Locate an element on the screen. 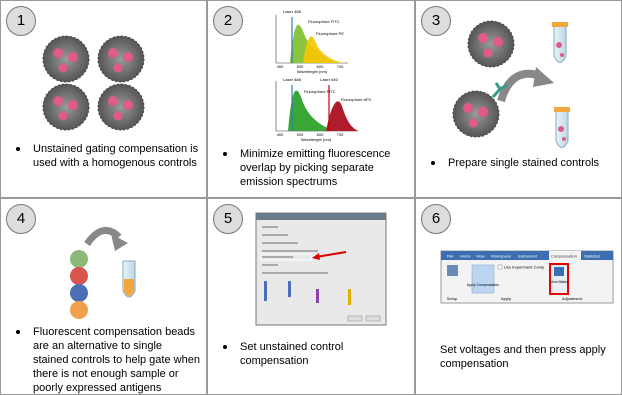 This screenshot has height=395, width=622. ribbon-tab: Instrument is located at coordinates (528, 256).